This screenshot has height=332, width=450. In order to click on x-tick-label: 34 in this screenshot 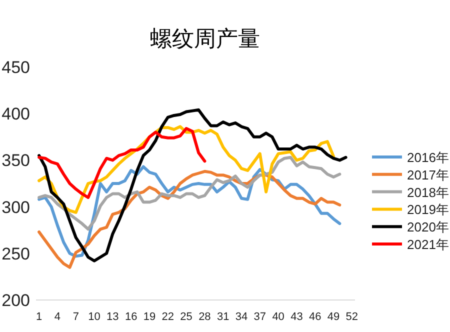, I will do `click(241, 317)`.